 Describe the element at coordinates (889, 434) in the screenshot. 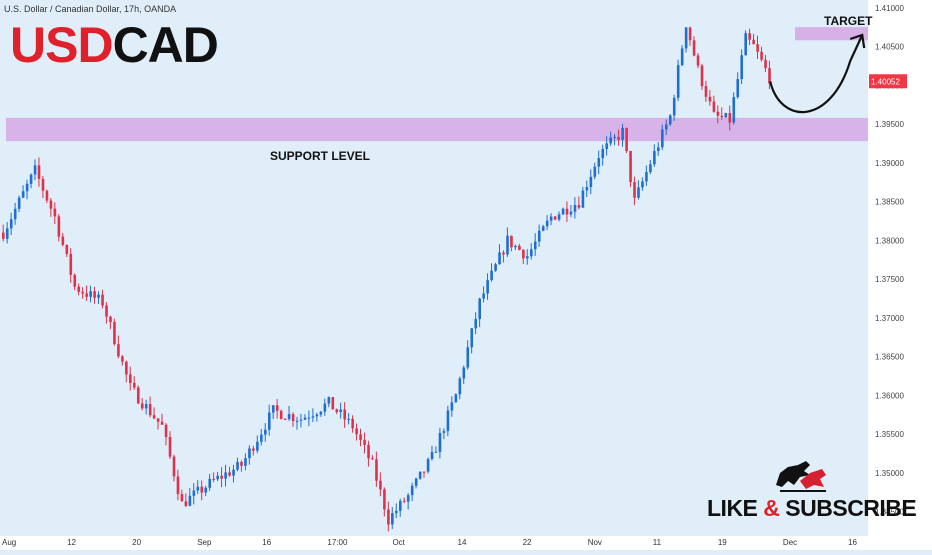

I see `y-tick-label: 1.35500` at that location.